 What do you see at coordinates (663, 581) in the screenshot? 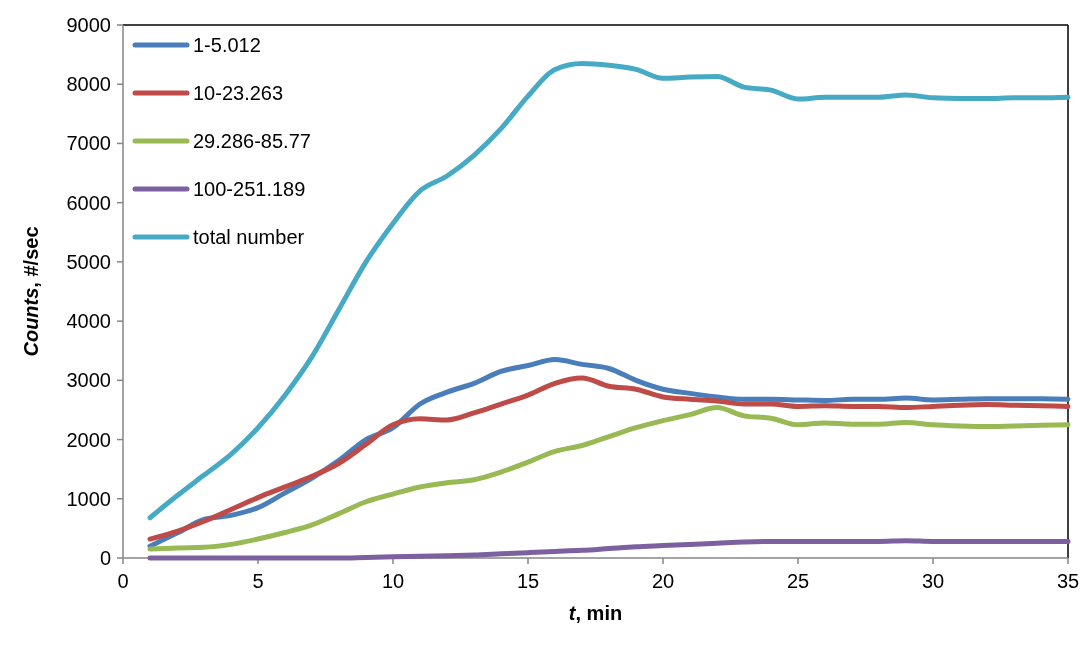
I see `x-tick-label: 20` at bounding box center [663, 581].